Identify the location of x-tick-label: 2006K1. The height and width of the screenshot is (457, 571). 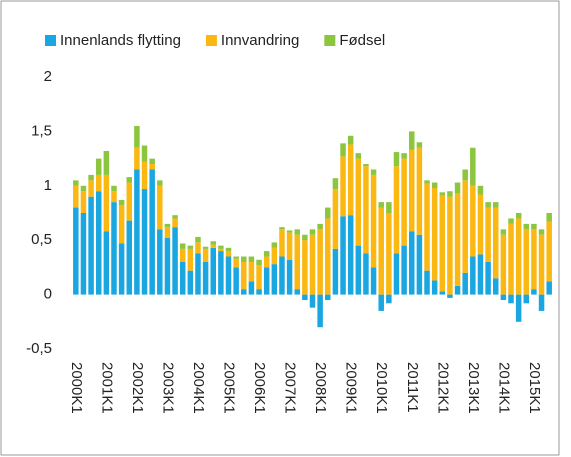
(259, 388).